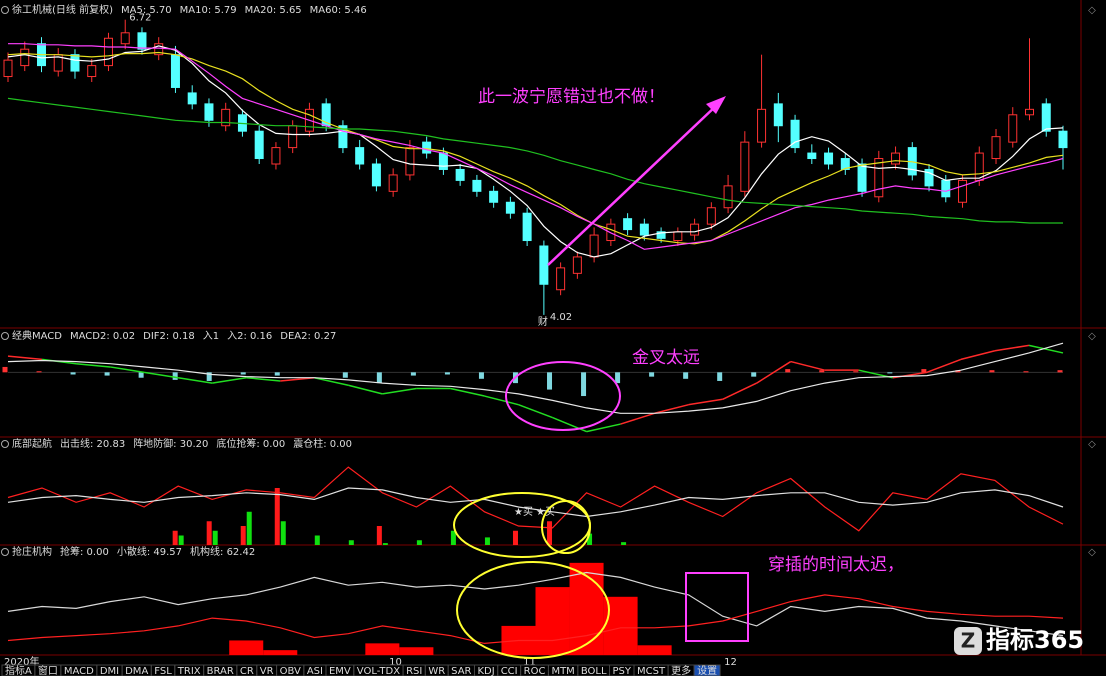 The width and height of the screenshot is (1106, 676). Describe the element at coordinates (414, 671) in the screenshot. I see `indicator-tab: RSI` at that location.